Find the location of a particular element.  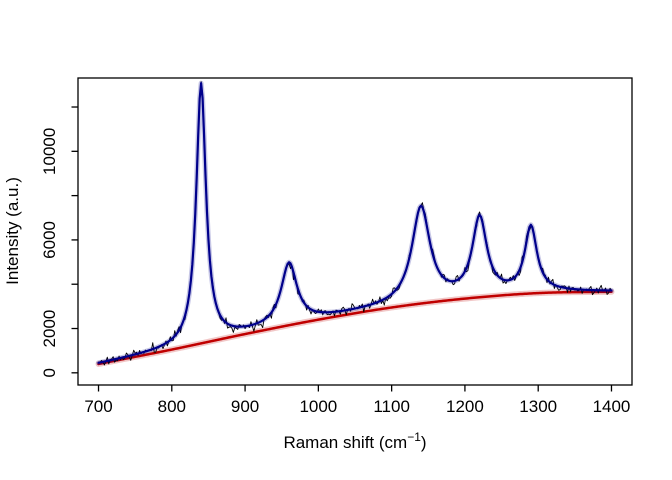

y-tick-label: 6000 is located at coordinates (49, 240).